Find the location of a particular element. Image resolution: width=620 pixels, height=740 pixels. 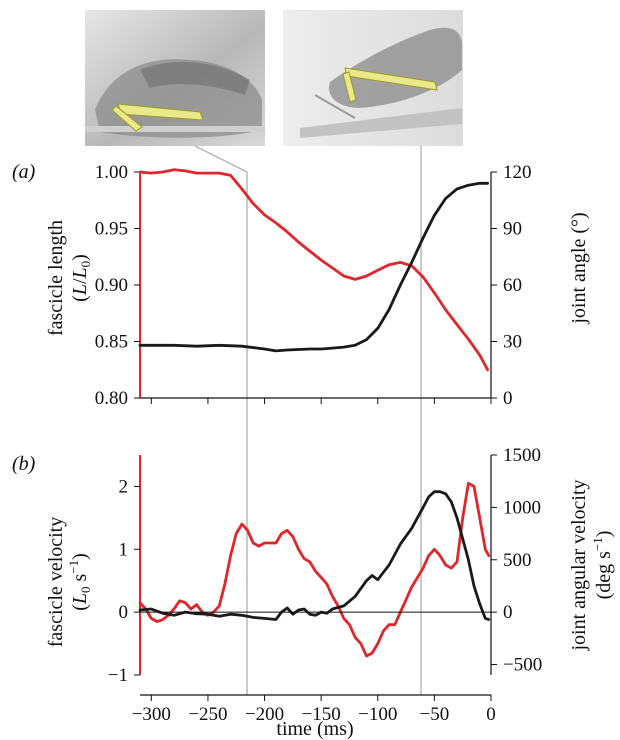

right-tick-label: 30 is located at coordinates (512, 342).